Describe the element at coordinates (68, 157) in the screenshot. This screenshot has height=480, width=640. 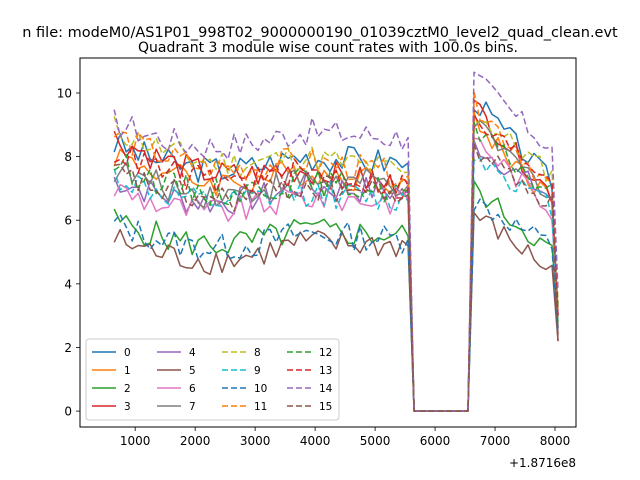
I see `y-tick-label: 8` at that location.